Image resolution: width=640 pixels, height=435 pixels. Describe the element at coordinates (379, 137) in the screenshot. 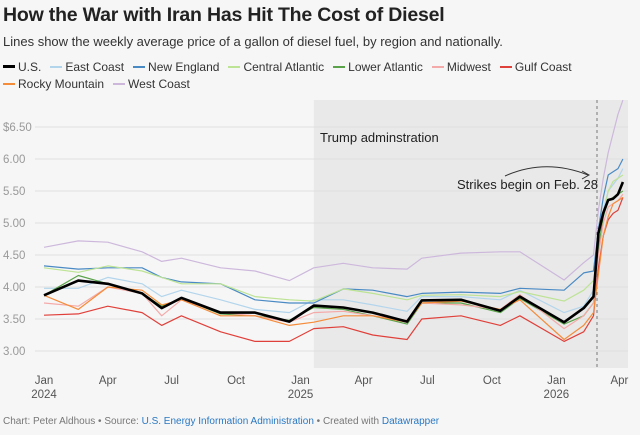

I see `shaded-region-label: Trump adminstration` at that location.